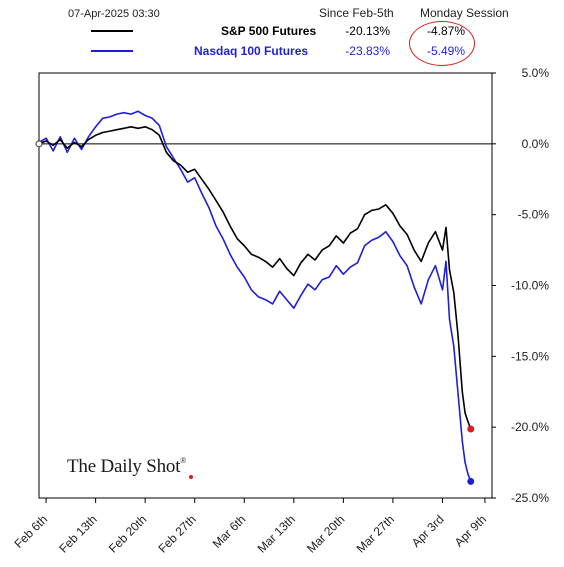 The height and width of the screenshot is (567, 564). What do you see at coordinates (31, 531) in the screenshot?
I see `x-tick-label: Feb 6th` at bounding box center [31, 531].